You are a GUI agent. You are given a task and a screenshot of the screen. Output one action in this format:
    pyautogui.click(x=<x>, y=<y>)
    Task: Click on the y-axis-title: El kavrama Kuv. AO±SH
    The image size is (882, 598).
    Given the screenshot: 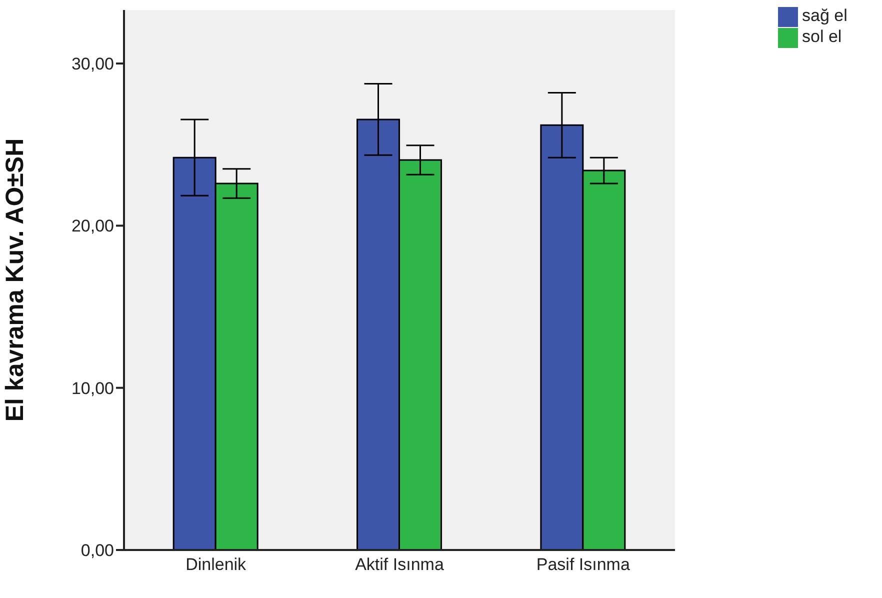 What is the action you would take?
    pyautogui.click(x=14, y=280)
    